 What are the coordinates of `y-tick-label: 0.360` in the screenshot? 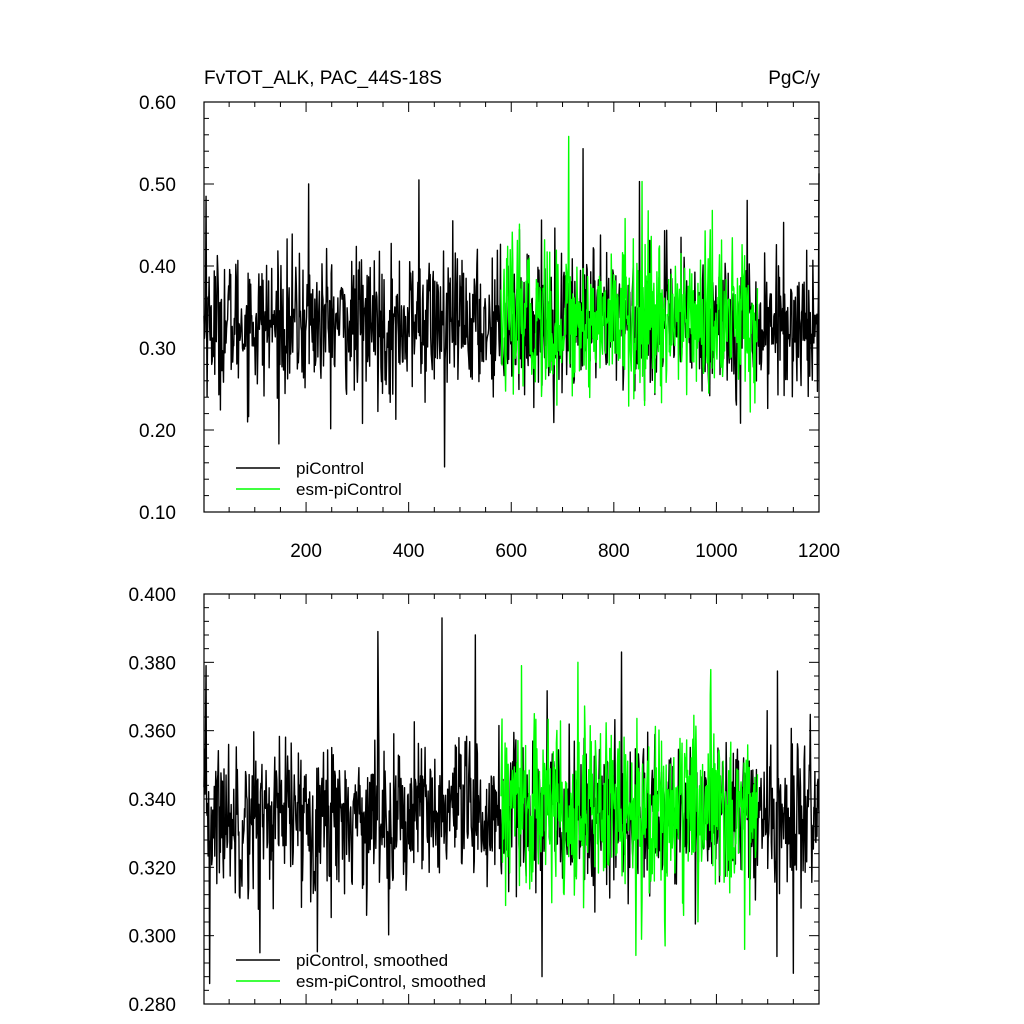 It's located at (152, 732).